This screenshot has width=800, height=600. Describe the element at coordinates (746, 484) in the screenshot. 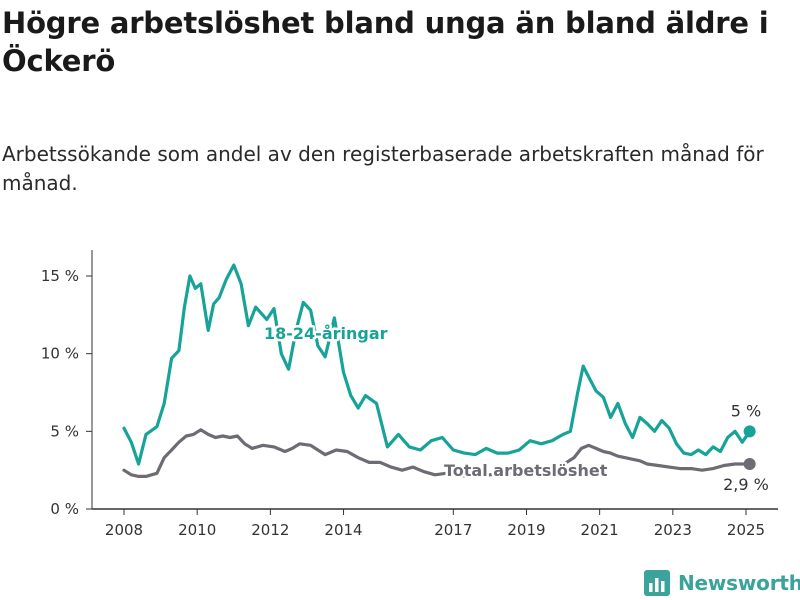

I see `end-value-total: 2,9 %` at that location.